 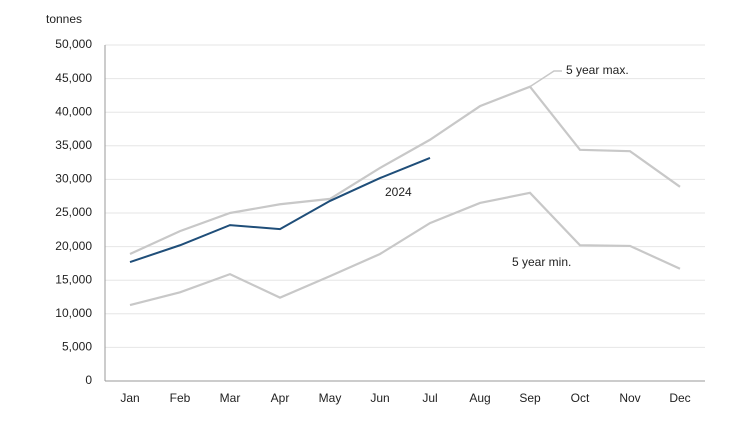 I want to click on x-tick-label: Dec, so click(x=679, y=398).